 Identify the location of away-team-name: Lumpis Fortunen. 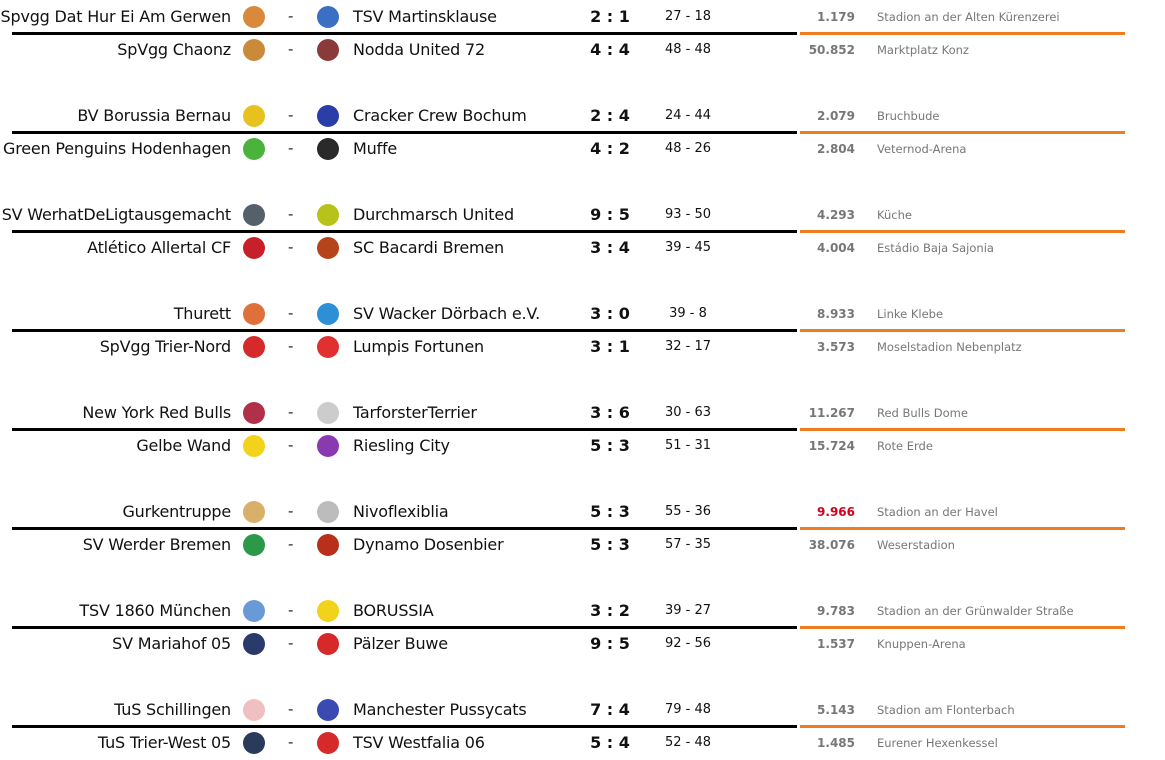
(418, 346).